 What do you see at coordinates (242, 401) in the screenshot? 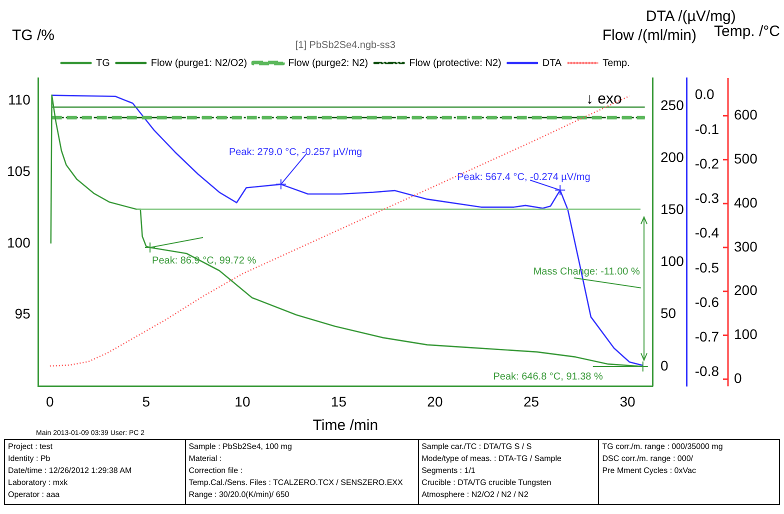
I see `x-tick-label: 10` at bounding box center [242, 401].